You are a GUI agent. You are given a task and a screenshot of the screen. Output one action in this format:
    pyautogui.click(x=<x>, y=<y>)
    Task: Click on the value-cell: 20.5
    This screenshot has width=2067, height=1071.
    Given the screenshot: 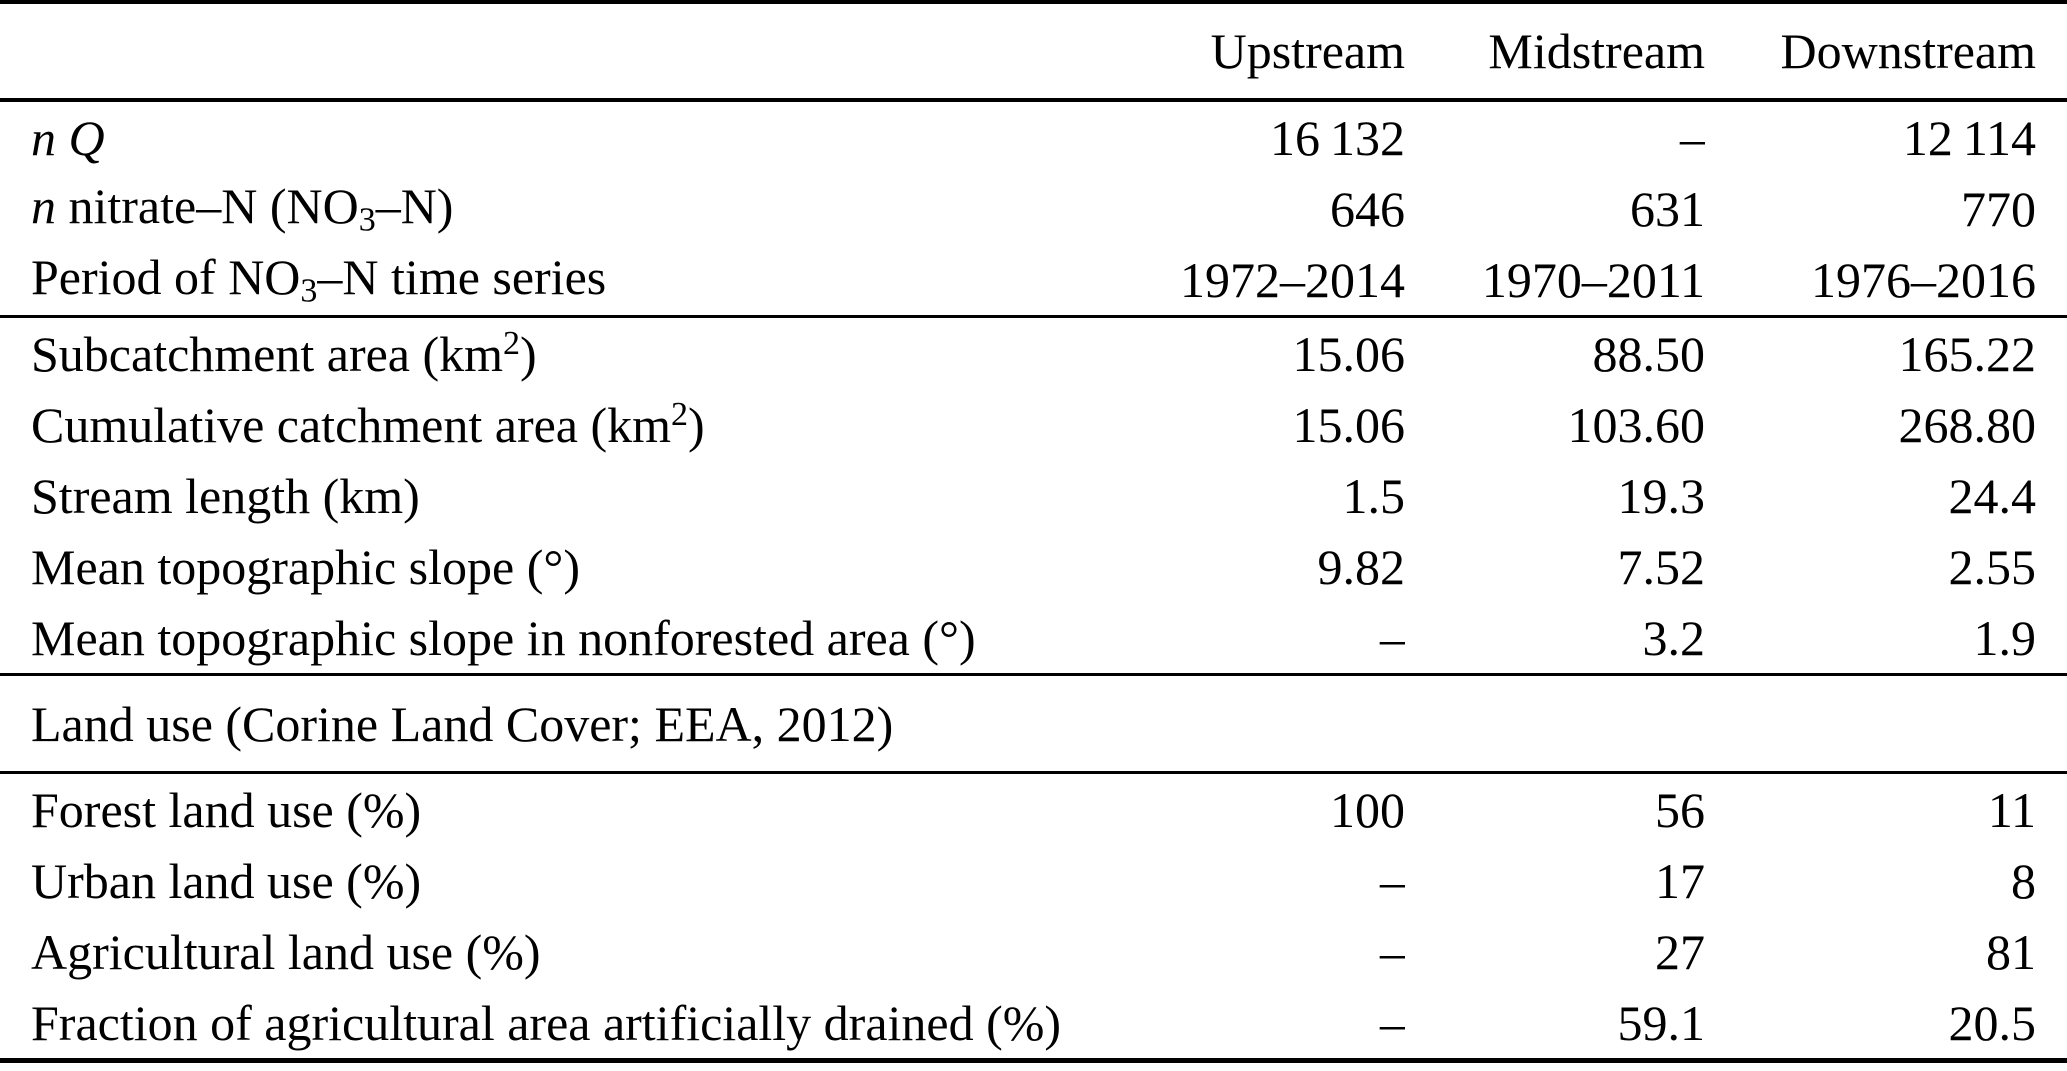 What is the action you would take?
    pyautogui.click(x=1992, y=1022)
    